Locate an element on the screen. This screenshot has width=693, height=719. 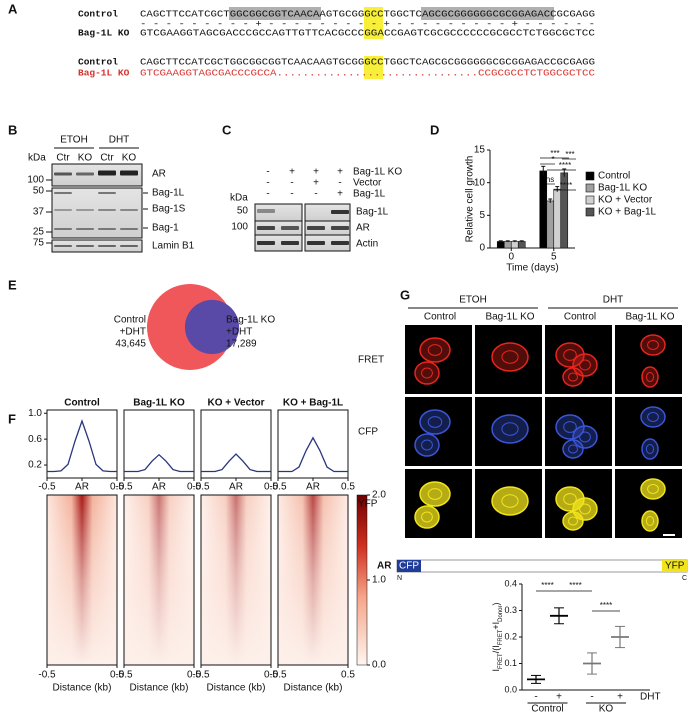
lane-label: Ctr is located at coordinates (63, 158).